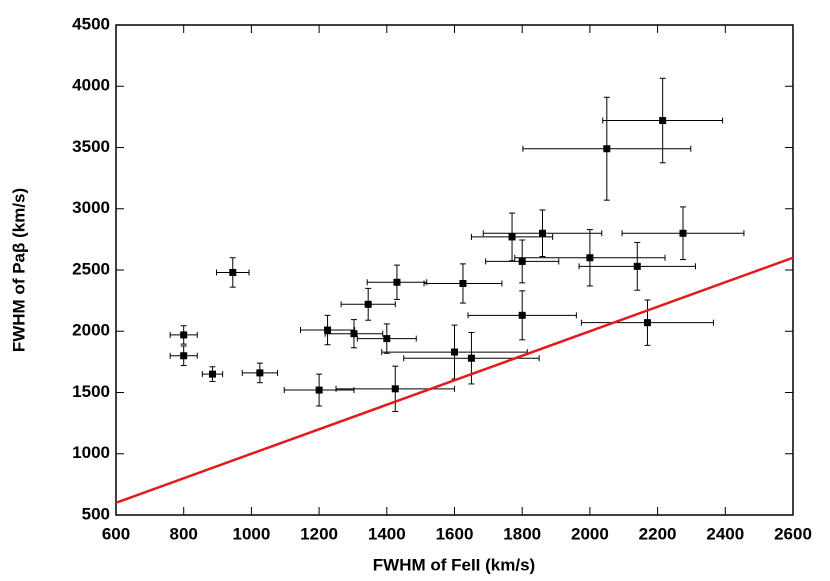 Image resolution: width=830 pixels, height=581 pixels. Describe the element at coordinates (522, 533) in the screenshot. I see `x-tick-label: 1800` at that location.